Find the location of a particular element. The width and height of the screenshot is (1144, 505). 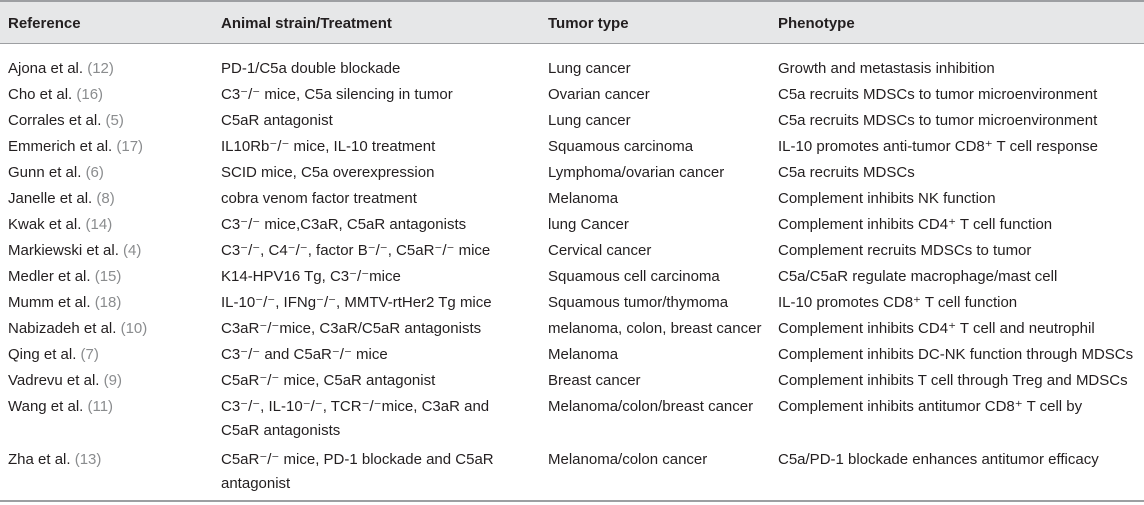

cell-tumor-type: Squamous cell carcinoma is located at coordinates (634, 276).